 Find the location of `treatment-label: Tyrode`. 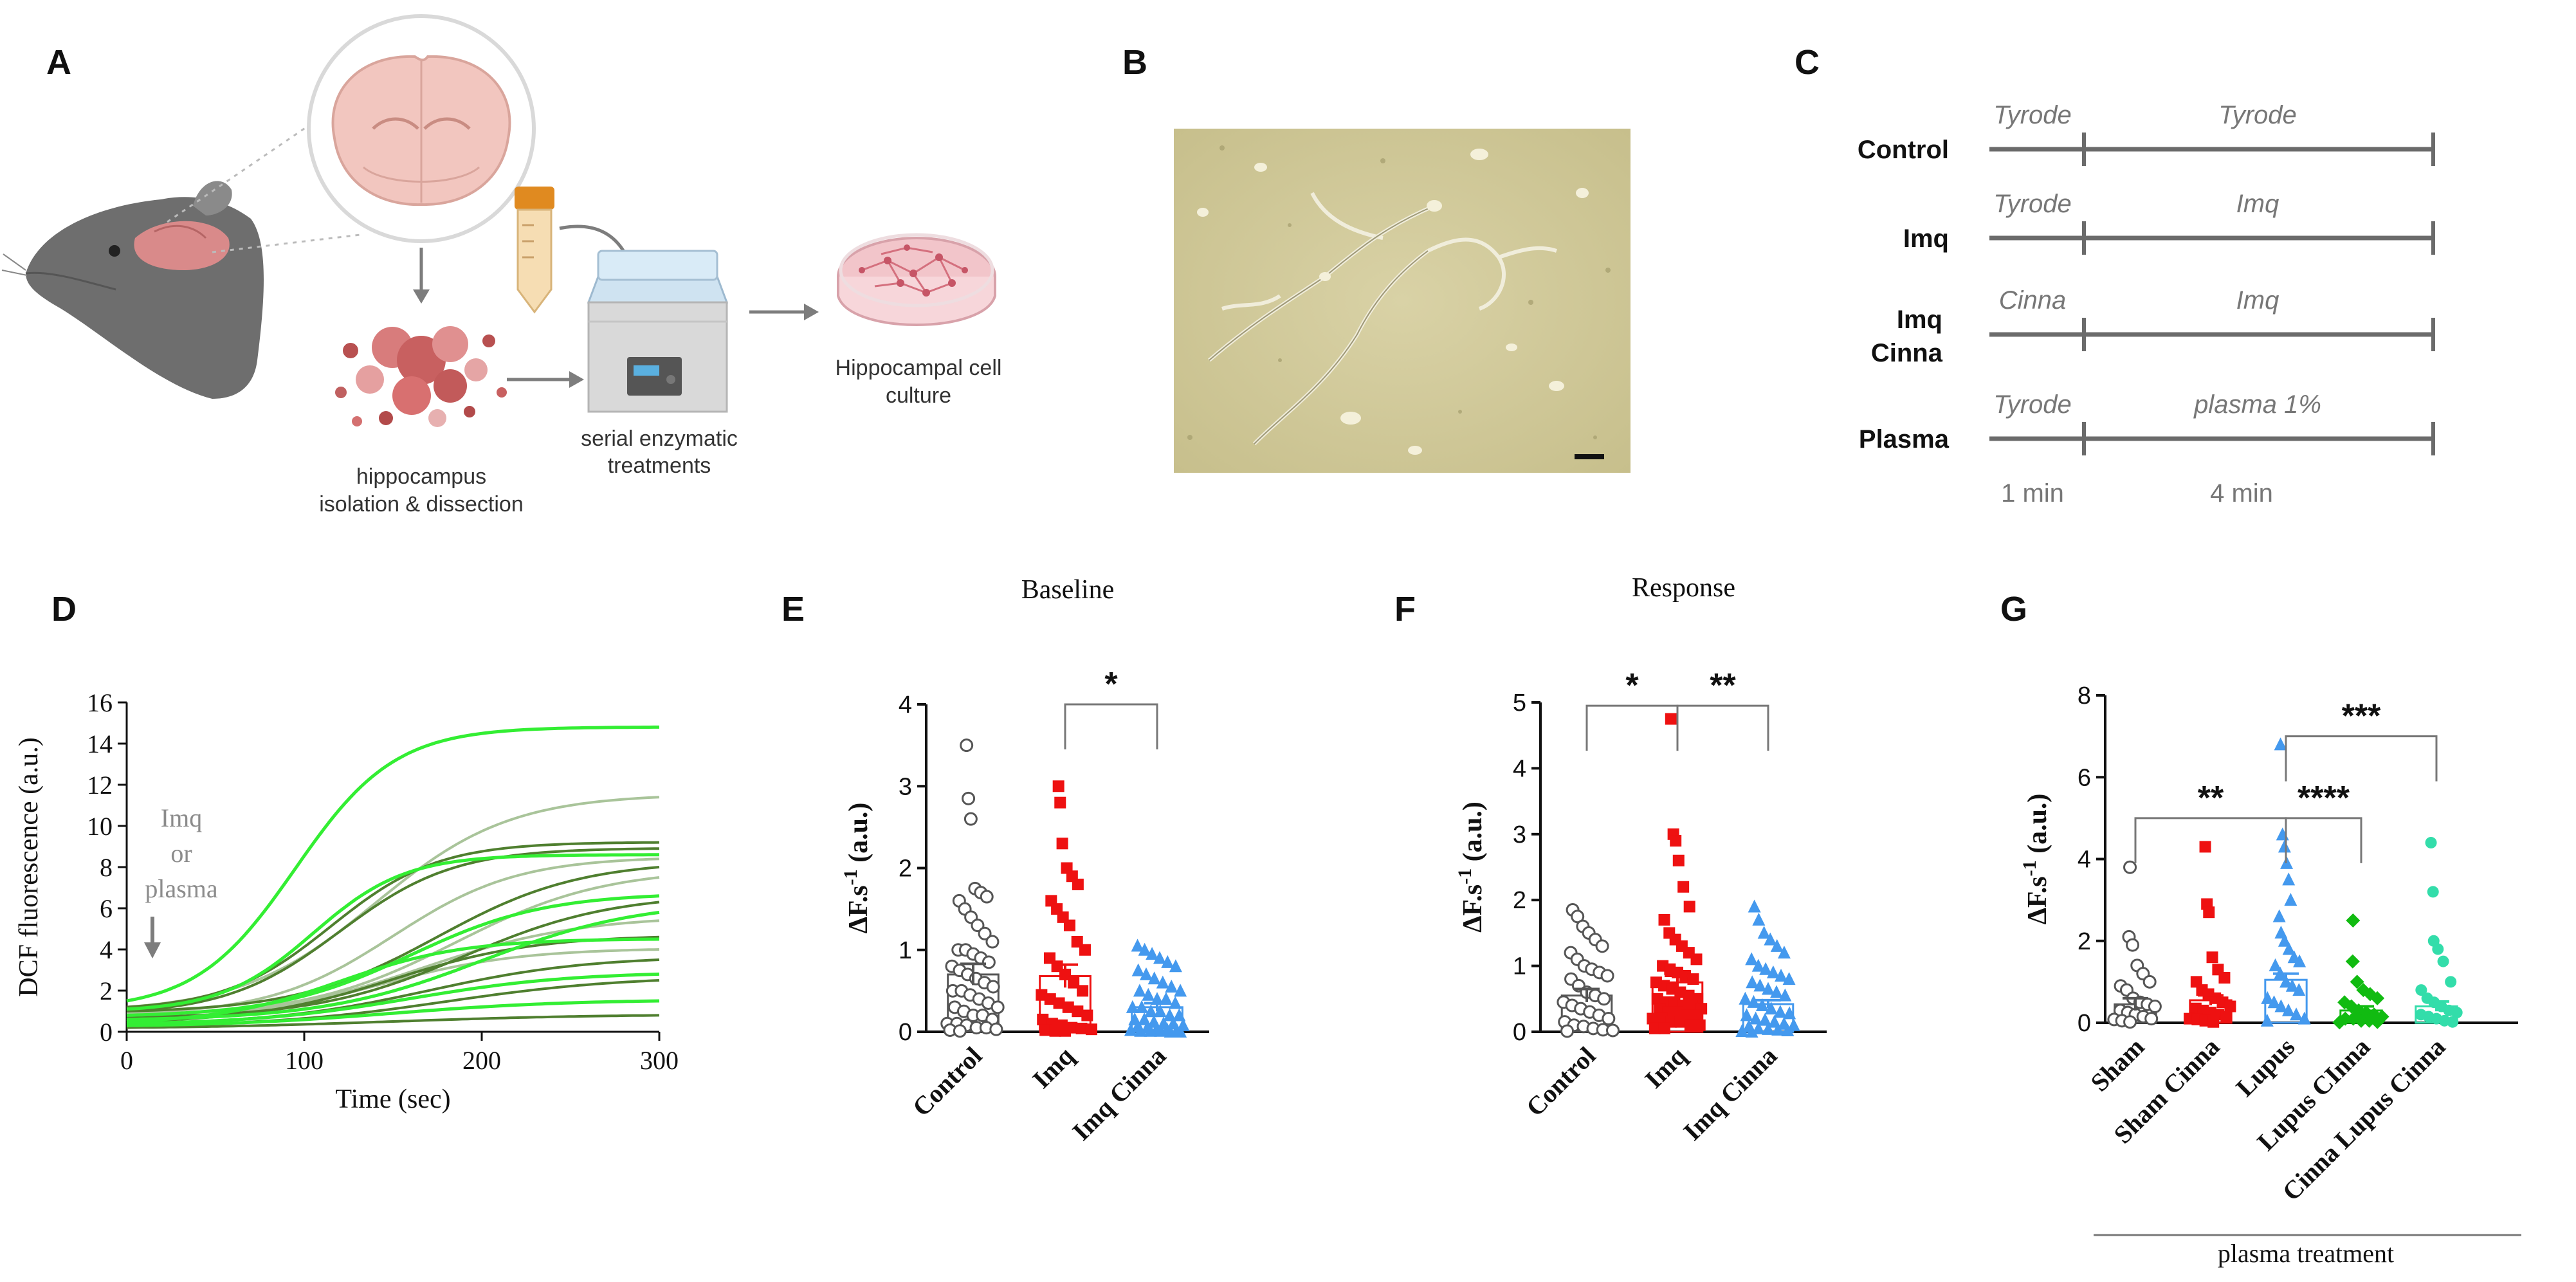

treatment-label: Tyrode is located at coordinates (2257, 115).